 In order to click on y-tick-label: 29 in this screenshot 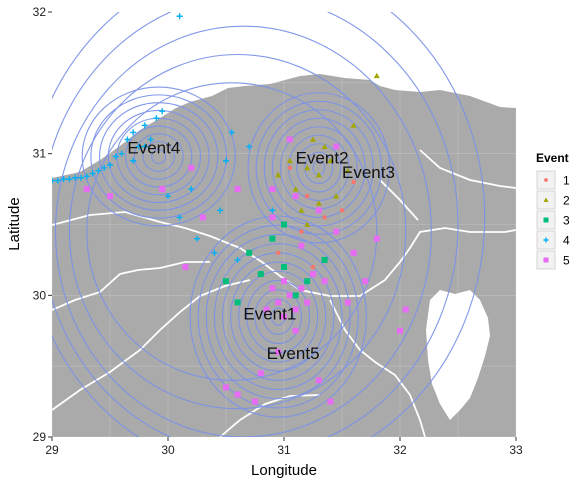, I will do `click(40, 437)`.